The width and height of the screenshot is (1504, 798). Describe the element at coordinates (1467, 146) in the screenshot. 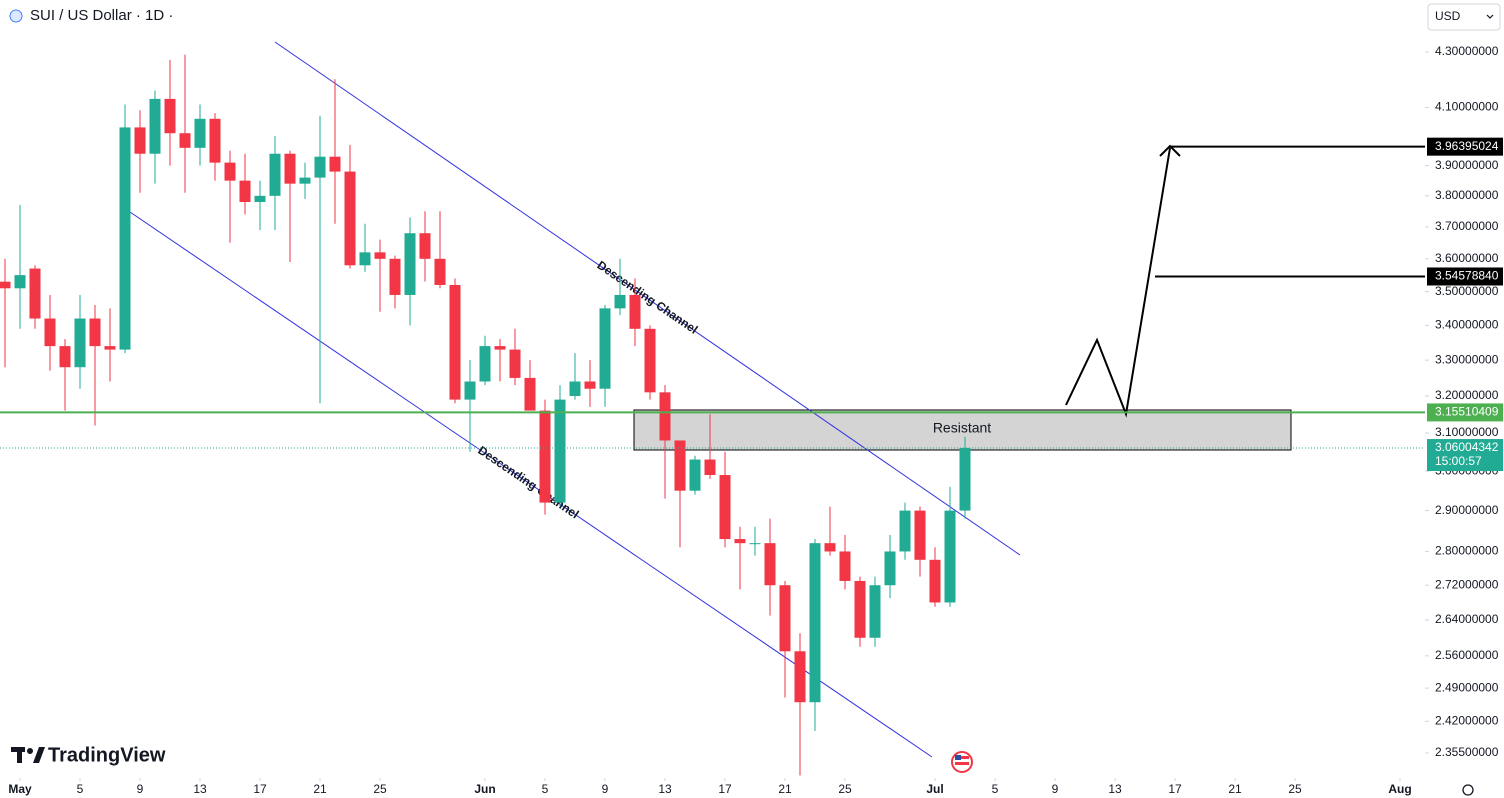

I see `price-tag-label: 3.96395024` at that location.